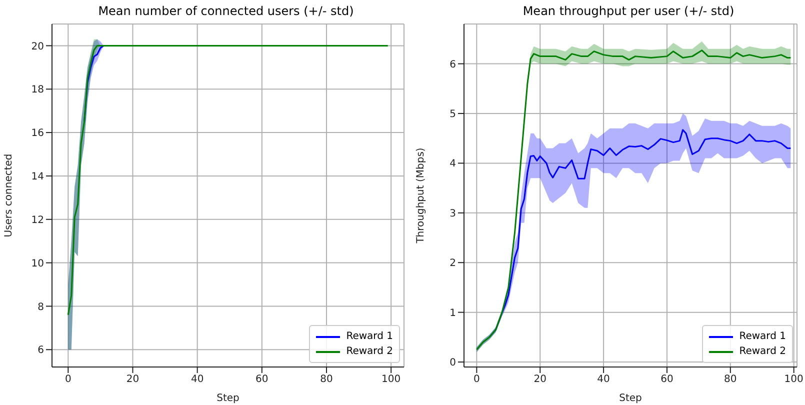  I want to click on y-tick-label: 20, so click(37, 46).